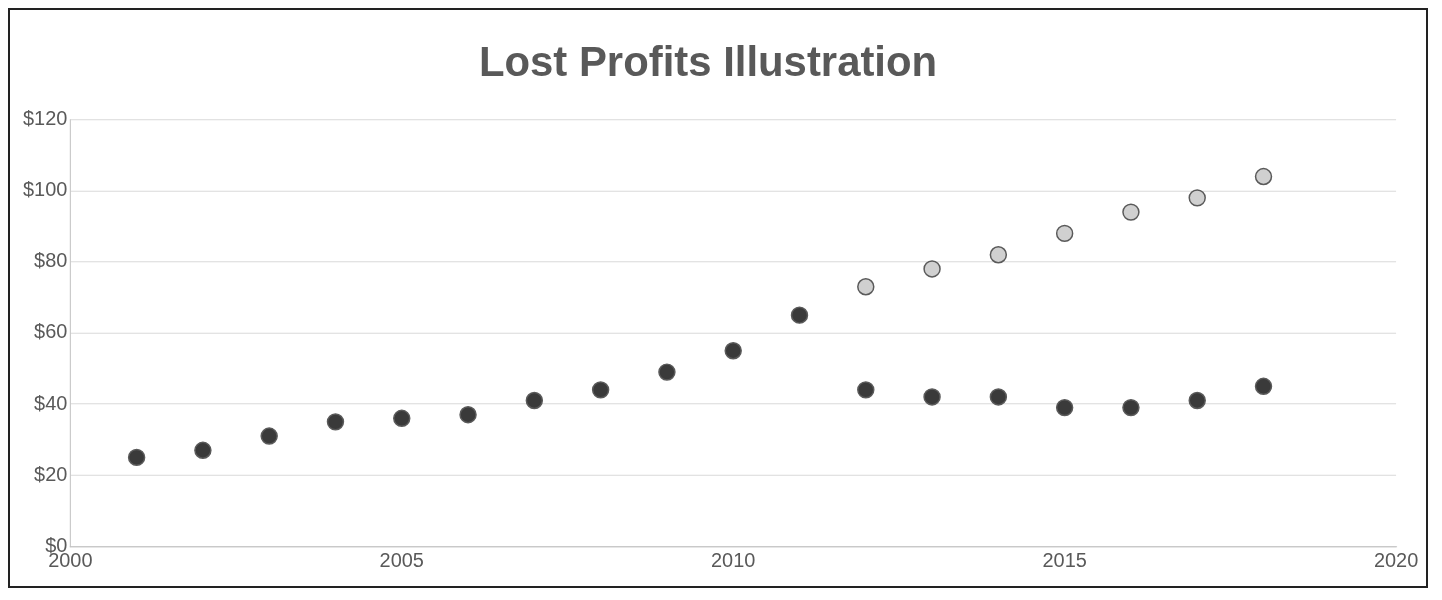  I want to click on chart-title: Lost Profits Illustration, so click(708, 62).